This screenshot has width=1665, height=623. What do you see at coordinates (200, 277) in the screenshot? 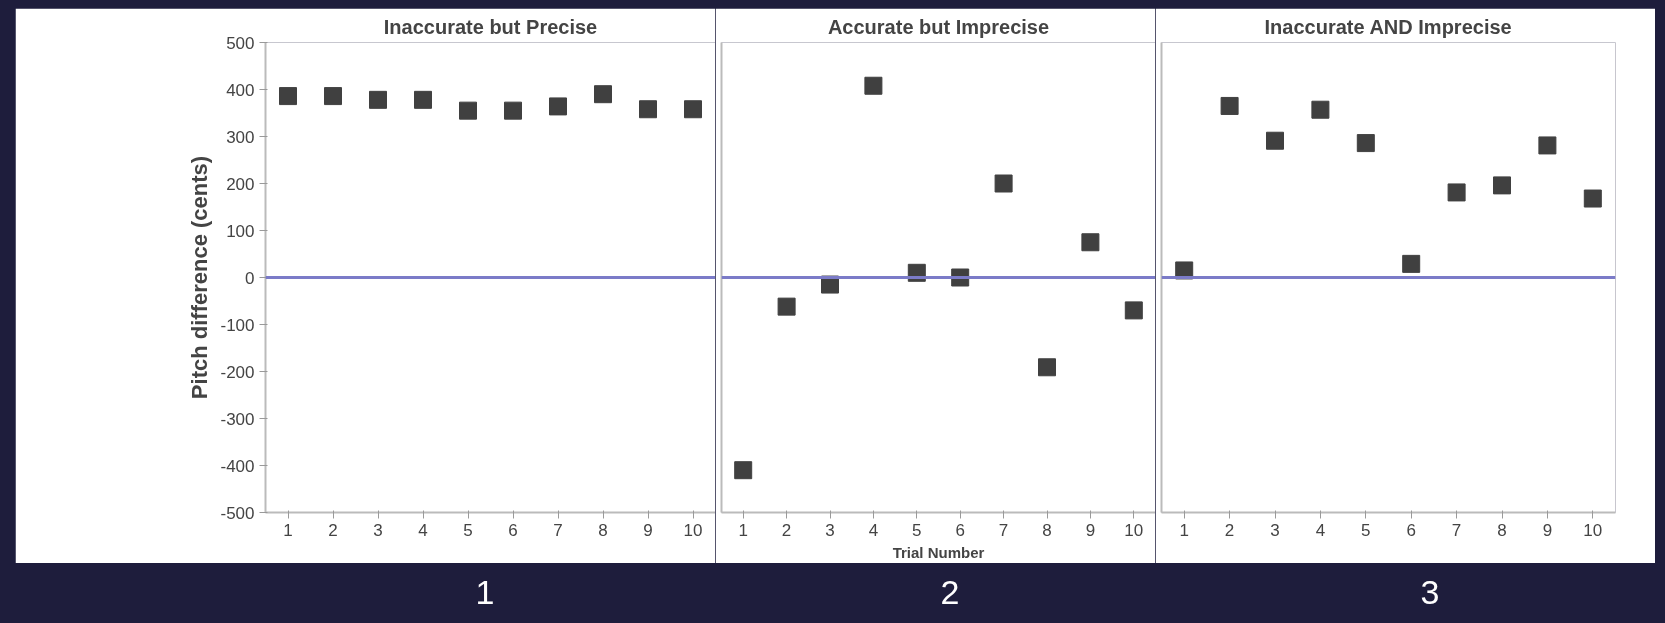
I see `y-axis-title: Pitch difference (cents)` at bounding box center [200, 277].